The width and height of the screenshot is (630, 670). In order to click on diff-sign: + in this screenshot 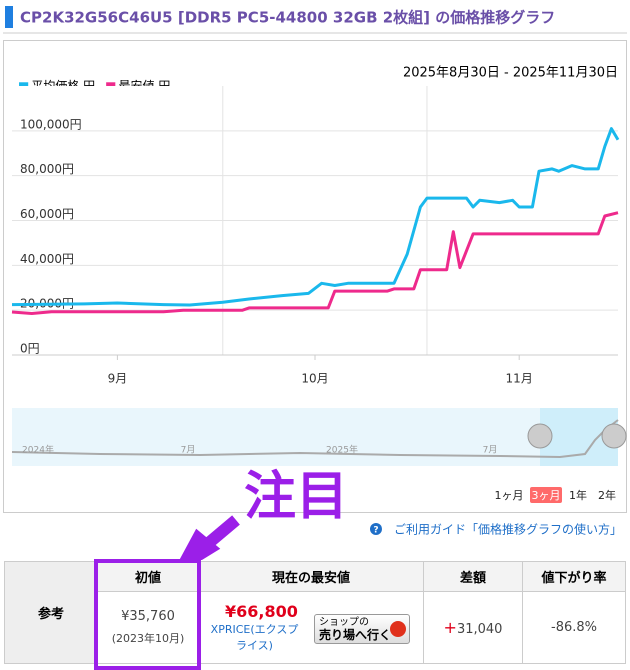, I will do `click(450, 627)`.